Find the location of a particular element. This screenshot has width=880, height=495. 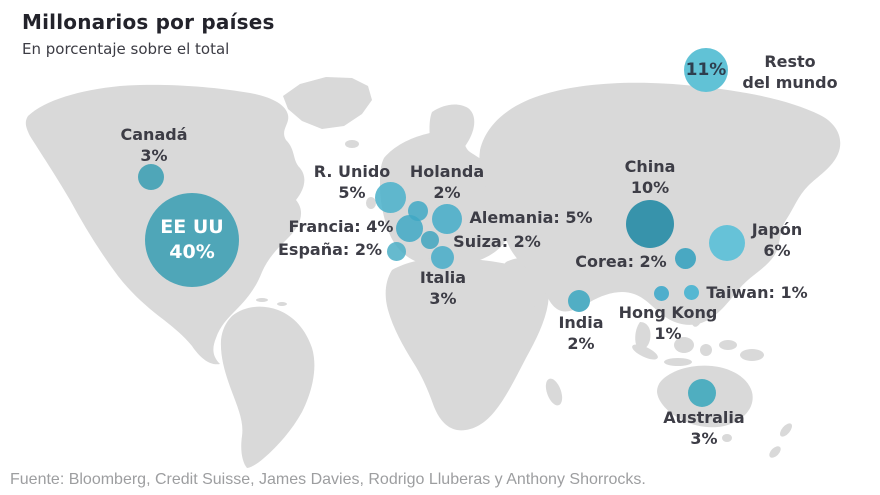

island-sumatra is located at coordinates (645, 352).